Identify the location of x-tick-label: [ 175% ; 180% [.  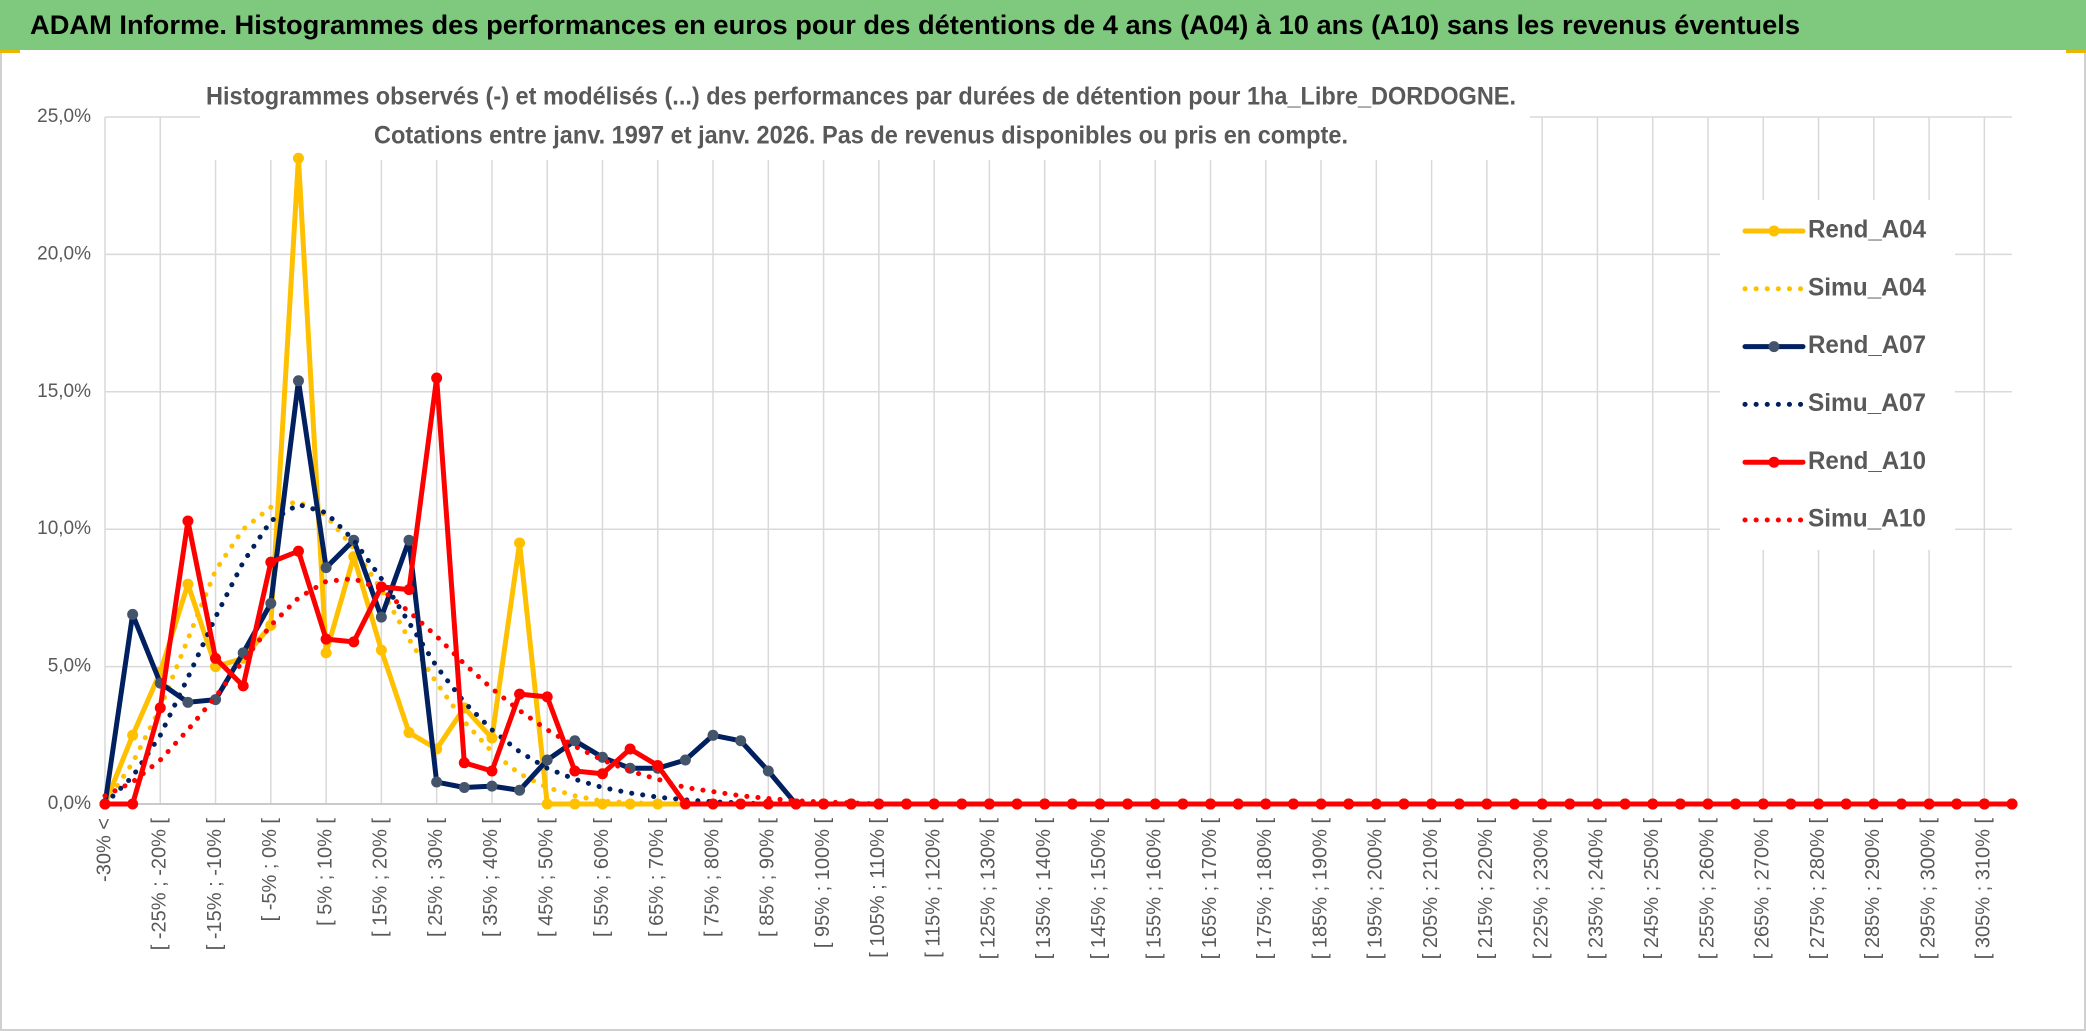
(1265, 889).